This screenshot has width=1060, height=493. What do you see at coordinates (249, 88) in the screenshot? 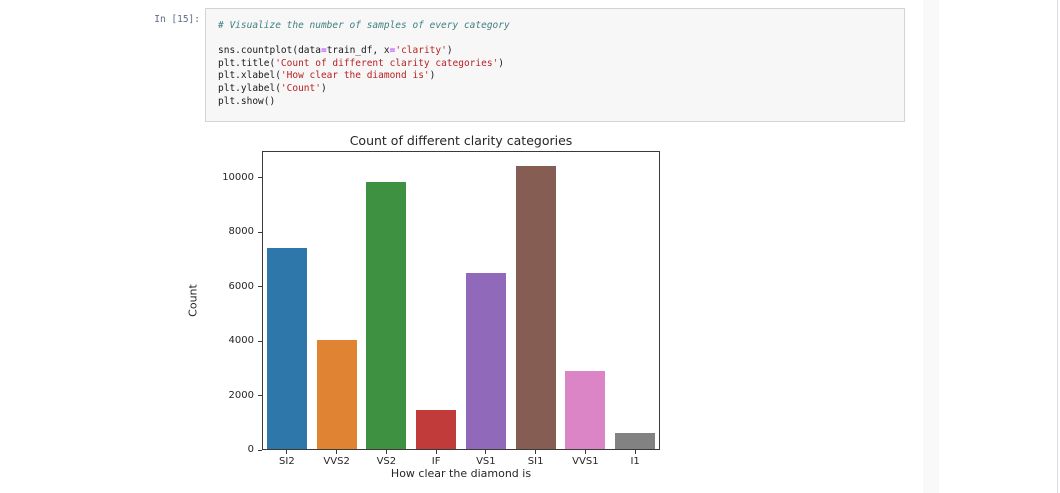
I see `code-token-plain: plt.ylabel(` at bounding box center [249, 88].